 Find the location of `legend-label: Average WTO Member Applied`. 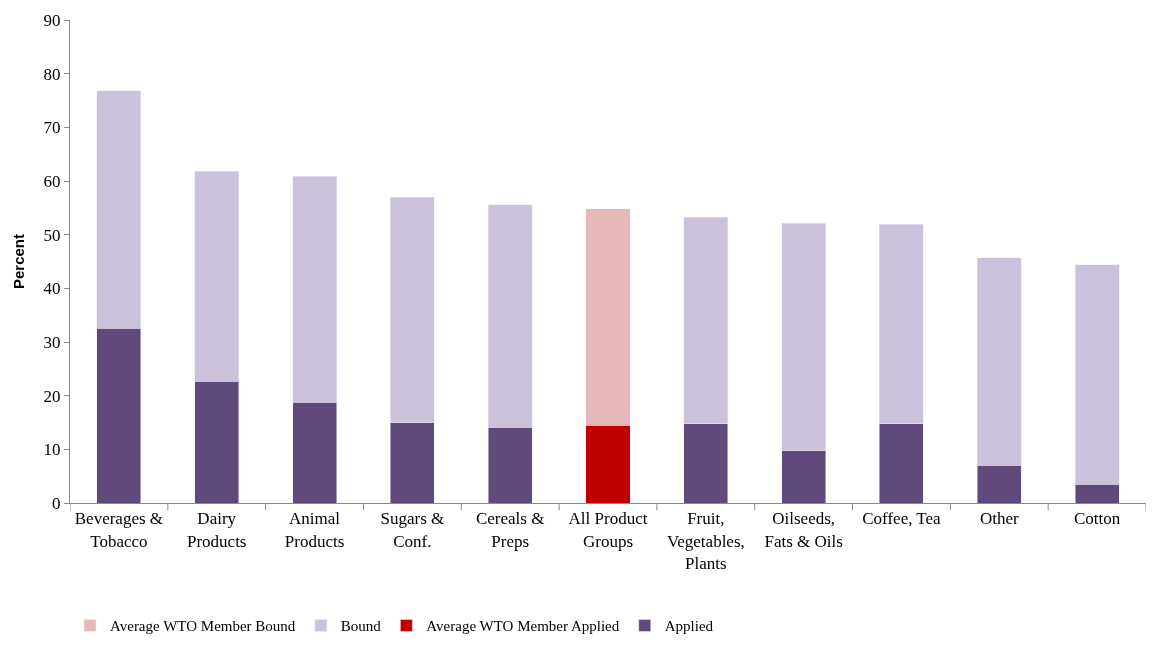

legend-label: Average WTO Member Applied is located at coordinates (523, 626).